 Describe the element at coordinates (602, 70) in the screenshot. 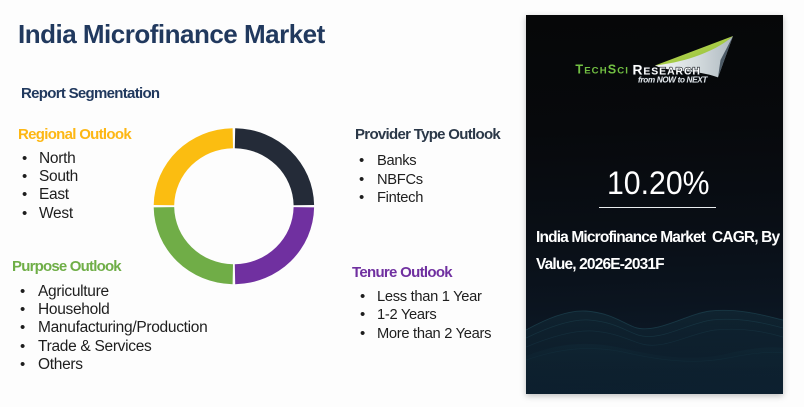

I see `svg-text: TECHSCI` at that location.